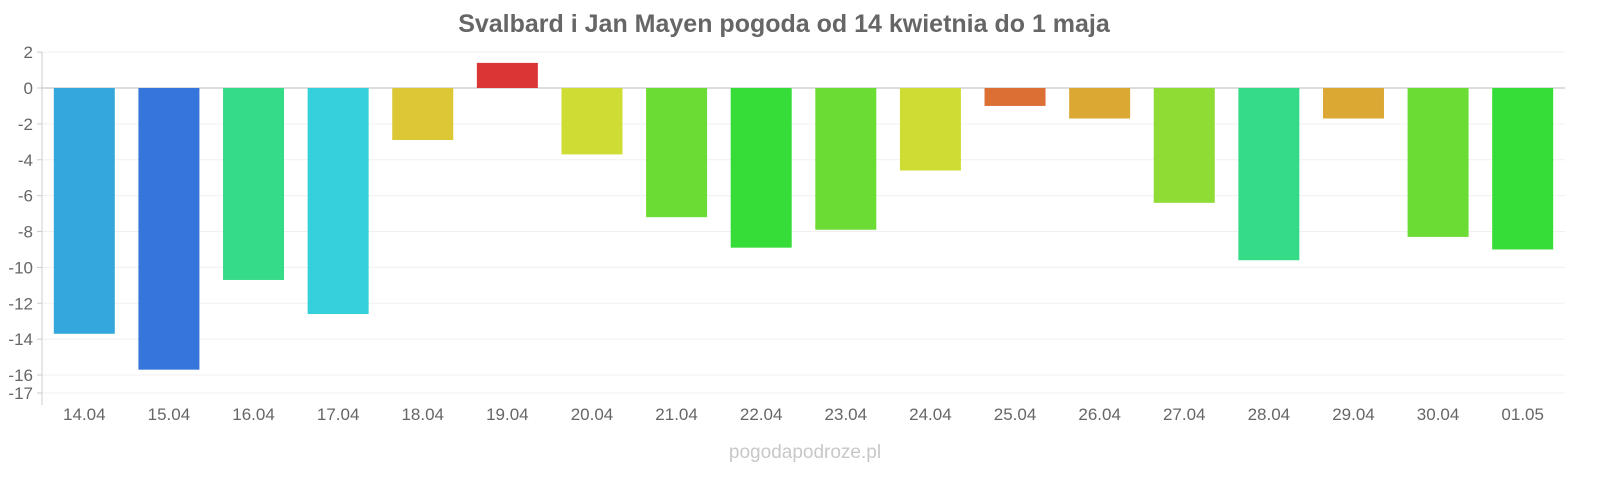 The image size is (1600, 480). What do you see at coordinates (25, 160) in the screenshot?
I see `y-tick-label: -4` at bounding box center [25, 160].